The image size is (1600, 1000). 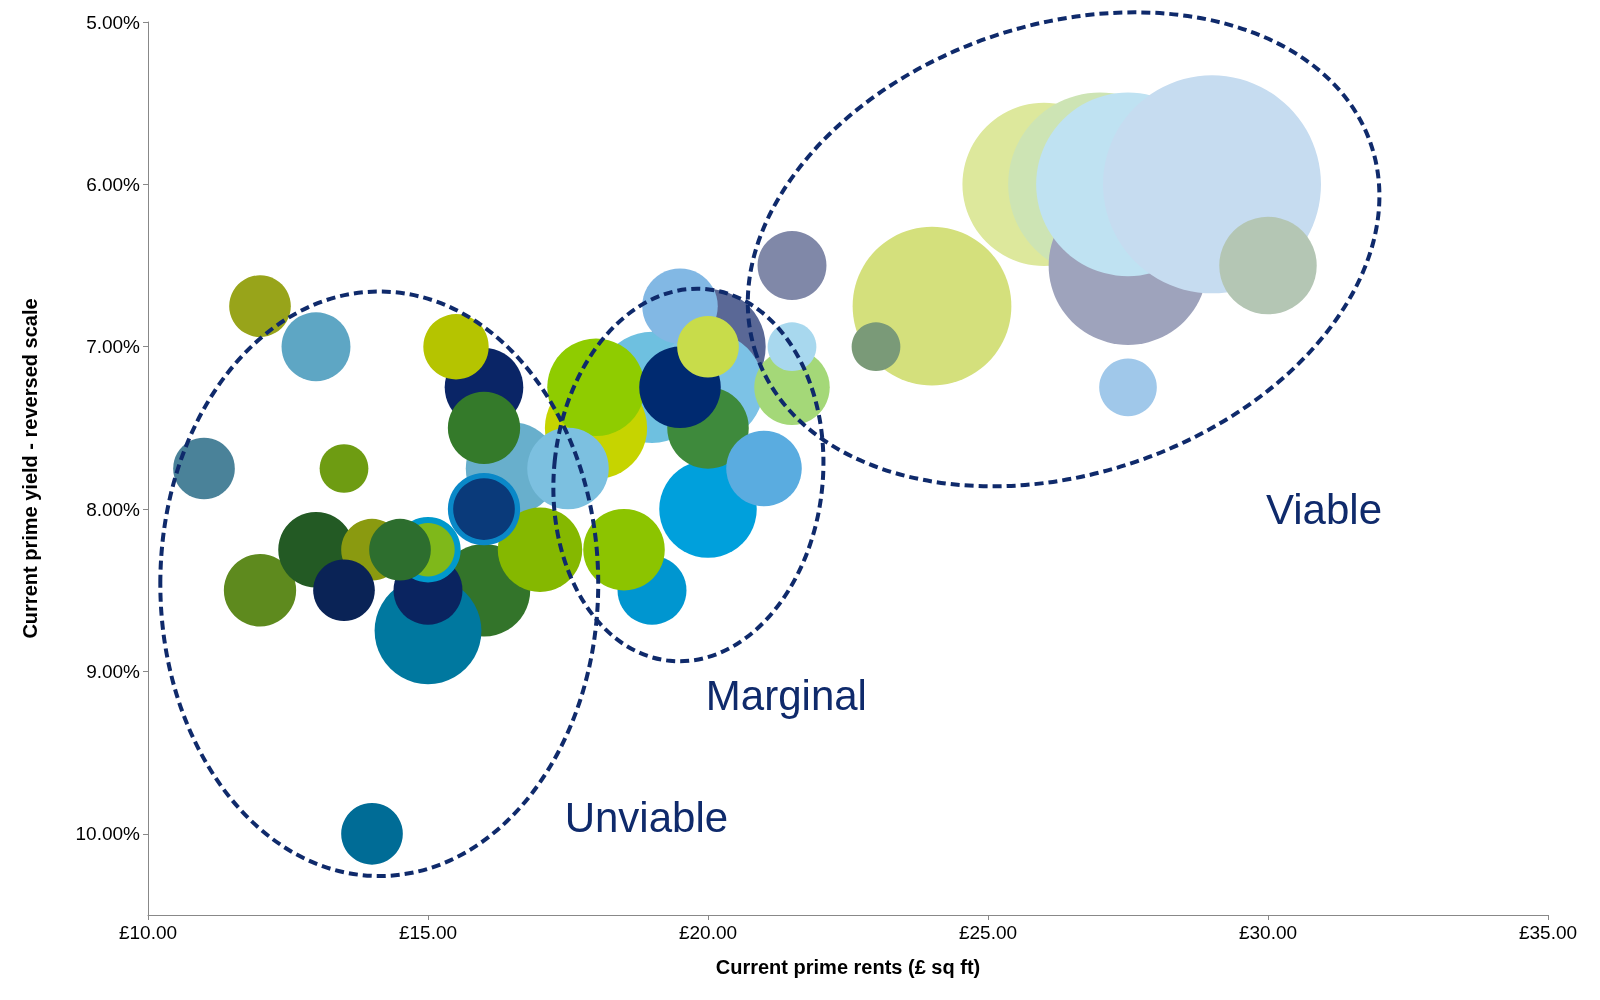 I want to click on y-tick-label: 5.00%, so click(x=113, y=22).